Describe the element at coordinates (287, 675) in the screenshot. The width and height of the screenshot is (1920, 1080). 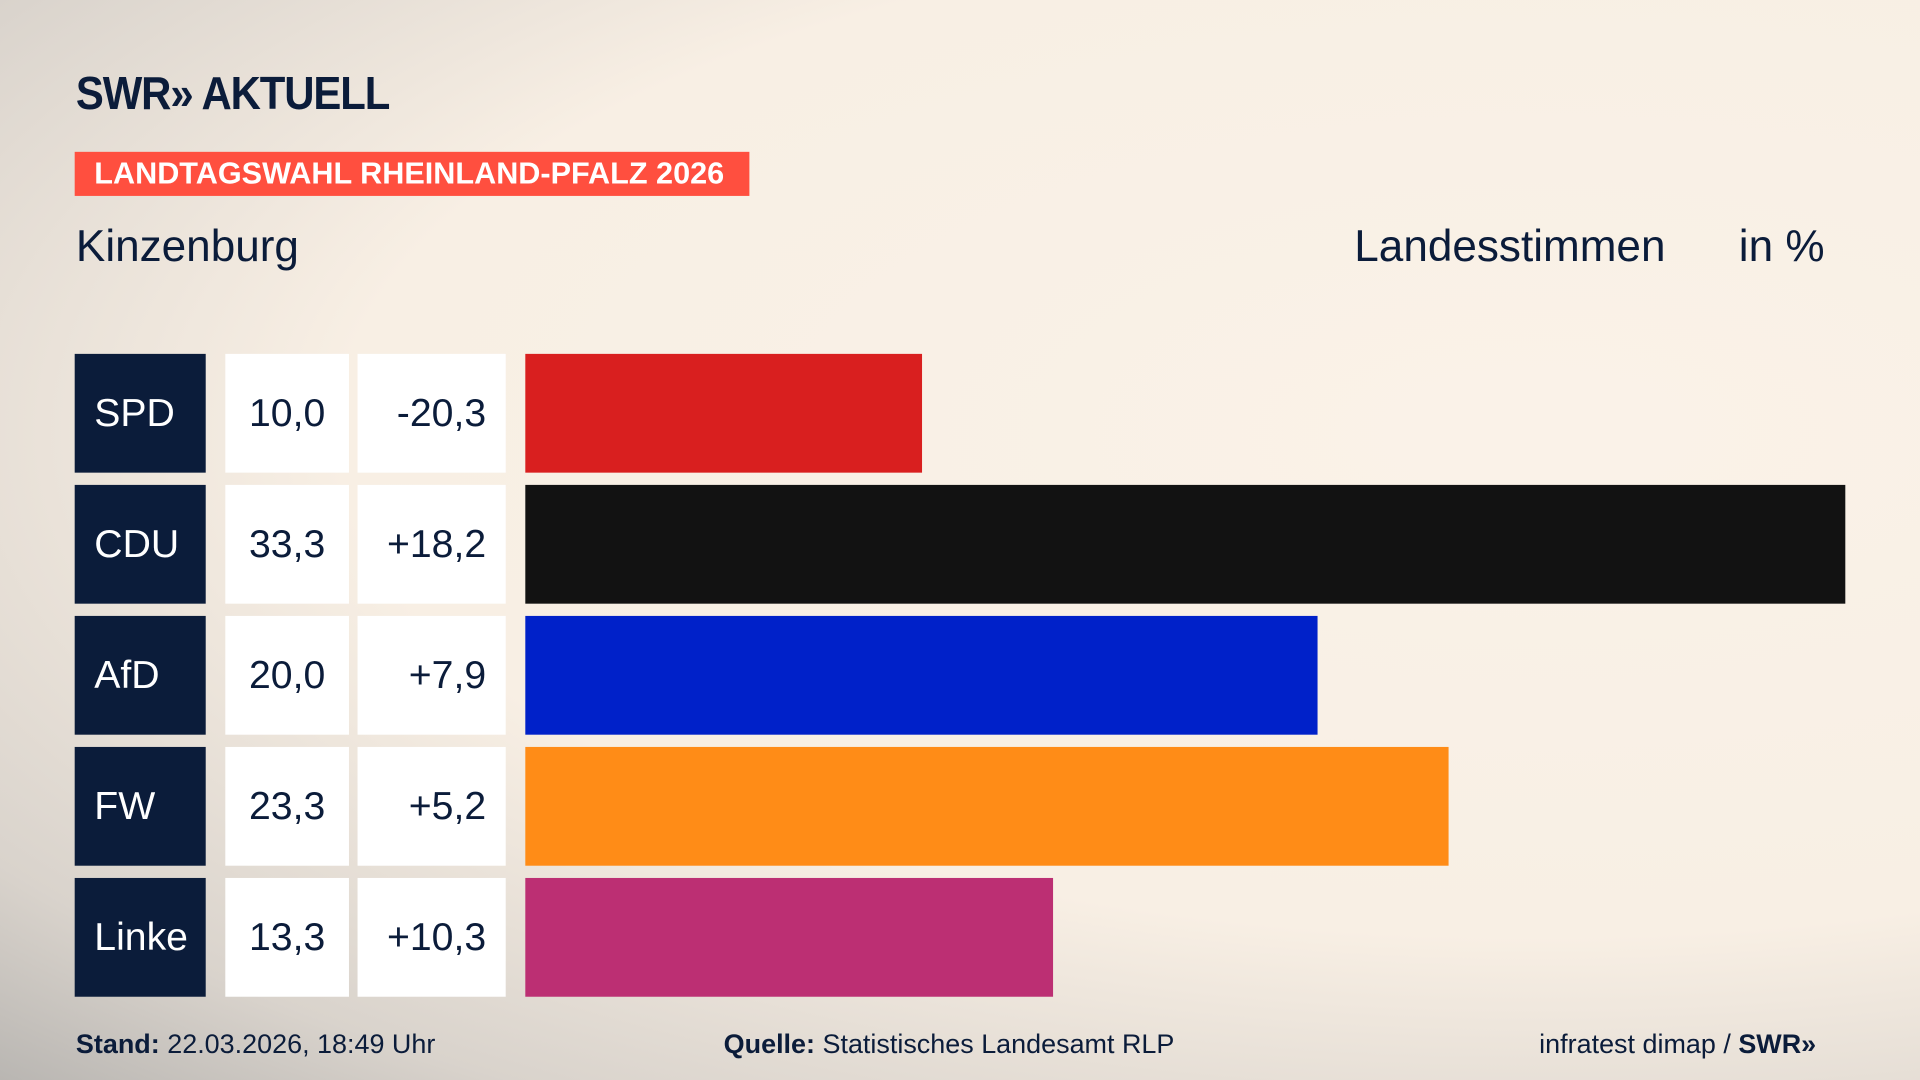
I see `value-label: 20,0` at that location.